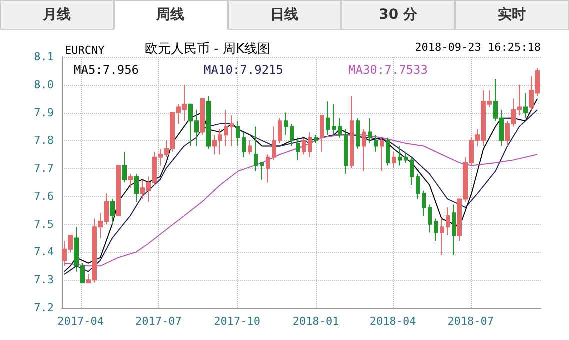 The height and width of the screenshot is (340, 569). Describe the element at coordinates (85, 50) in the screenshot. I see `chart-subtitle: EURCNY` at that location.